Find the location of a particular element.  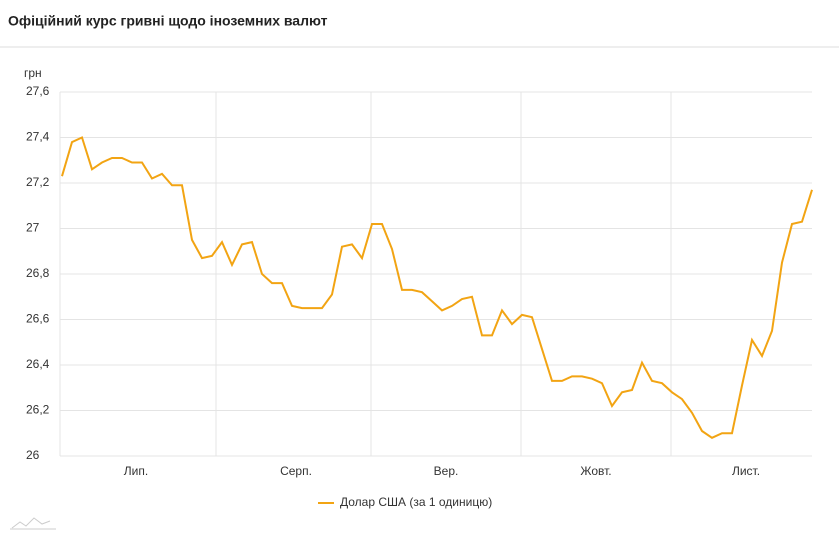

y-tick-label: 26,2 is located at coordinates (38, 410).